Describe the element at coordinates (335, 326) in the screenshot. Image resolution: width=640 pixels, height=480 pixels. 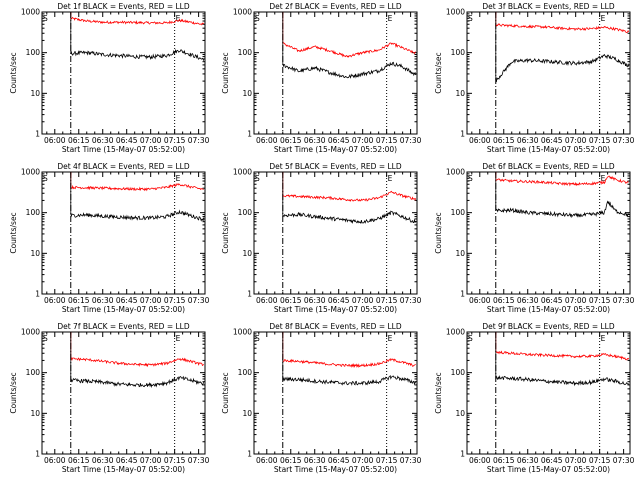
I see `chart-title: Det 8f BLACK = Events, RED = LLD` at that location.